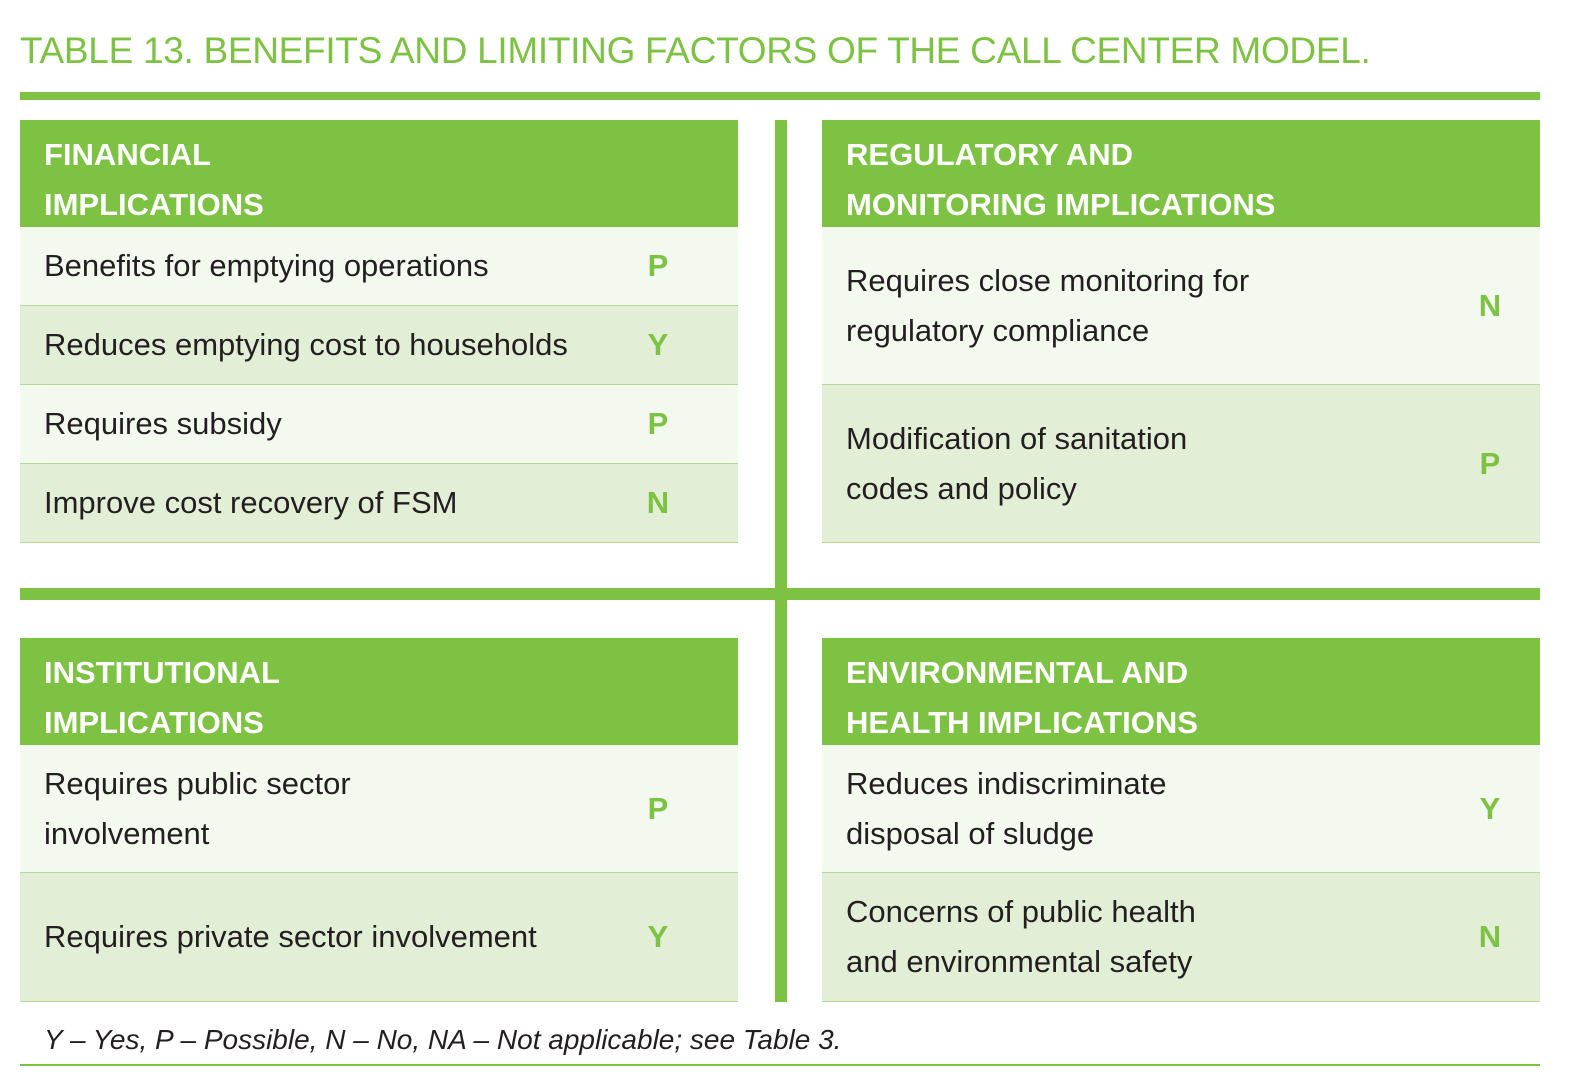  I want to click on top-rule, so click(780, 96).